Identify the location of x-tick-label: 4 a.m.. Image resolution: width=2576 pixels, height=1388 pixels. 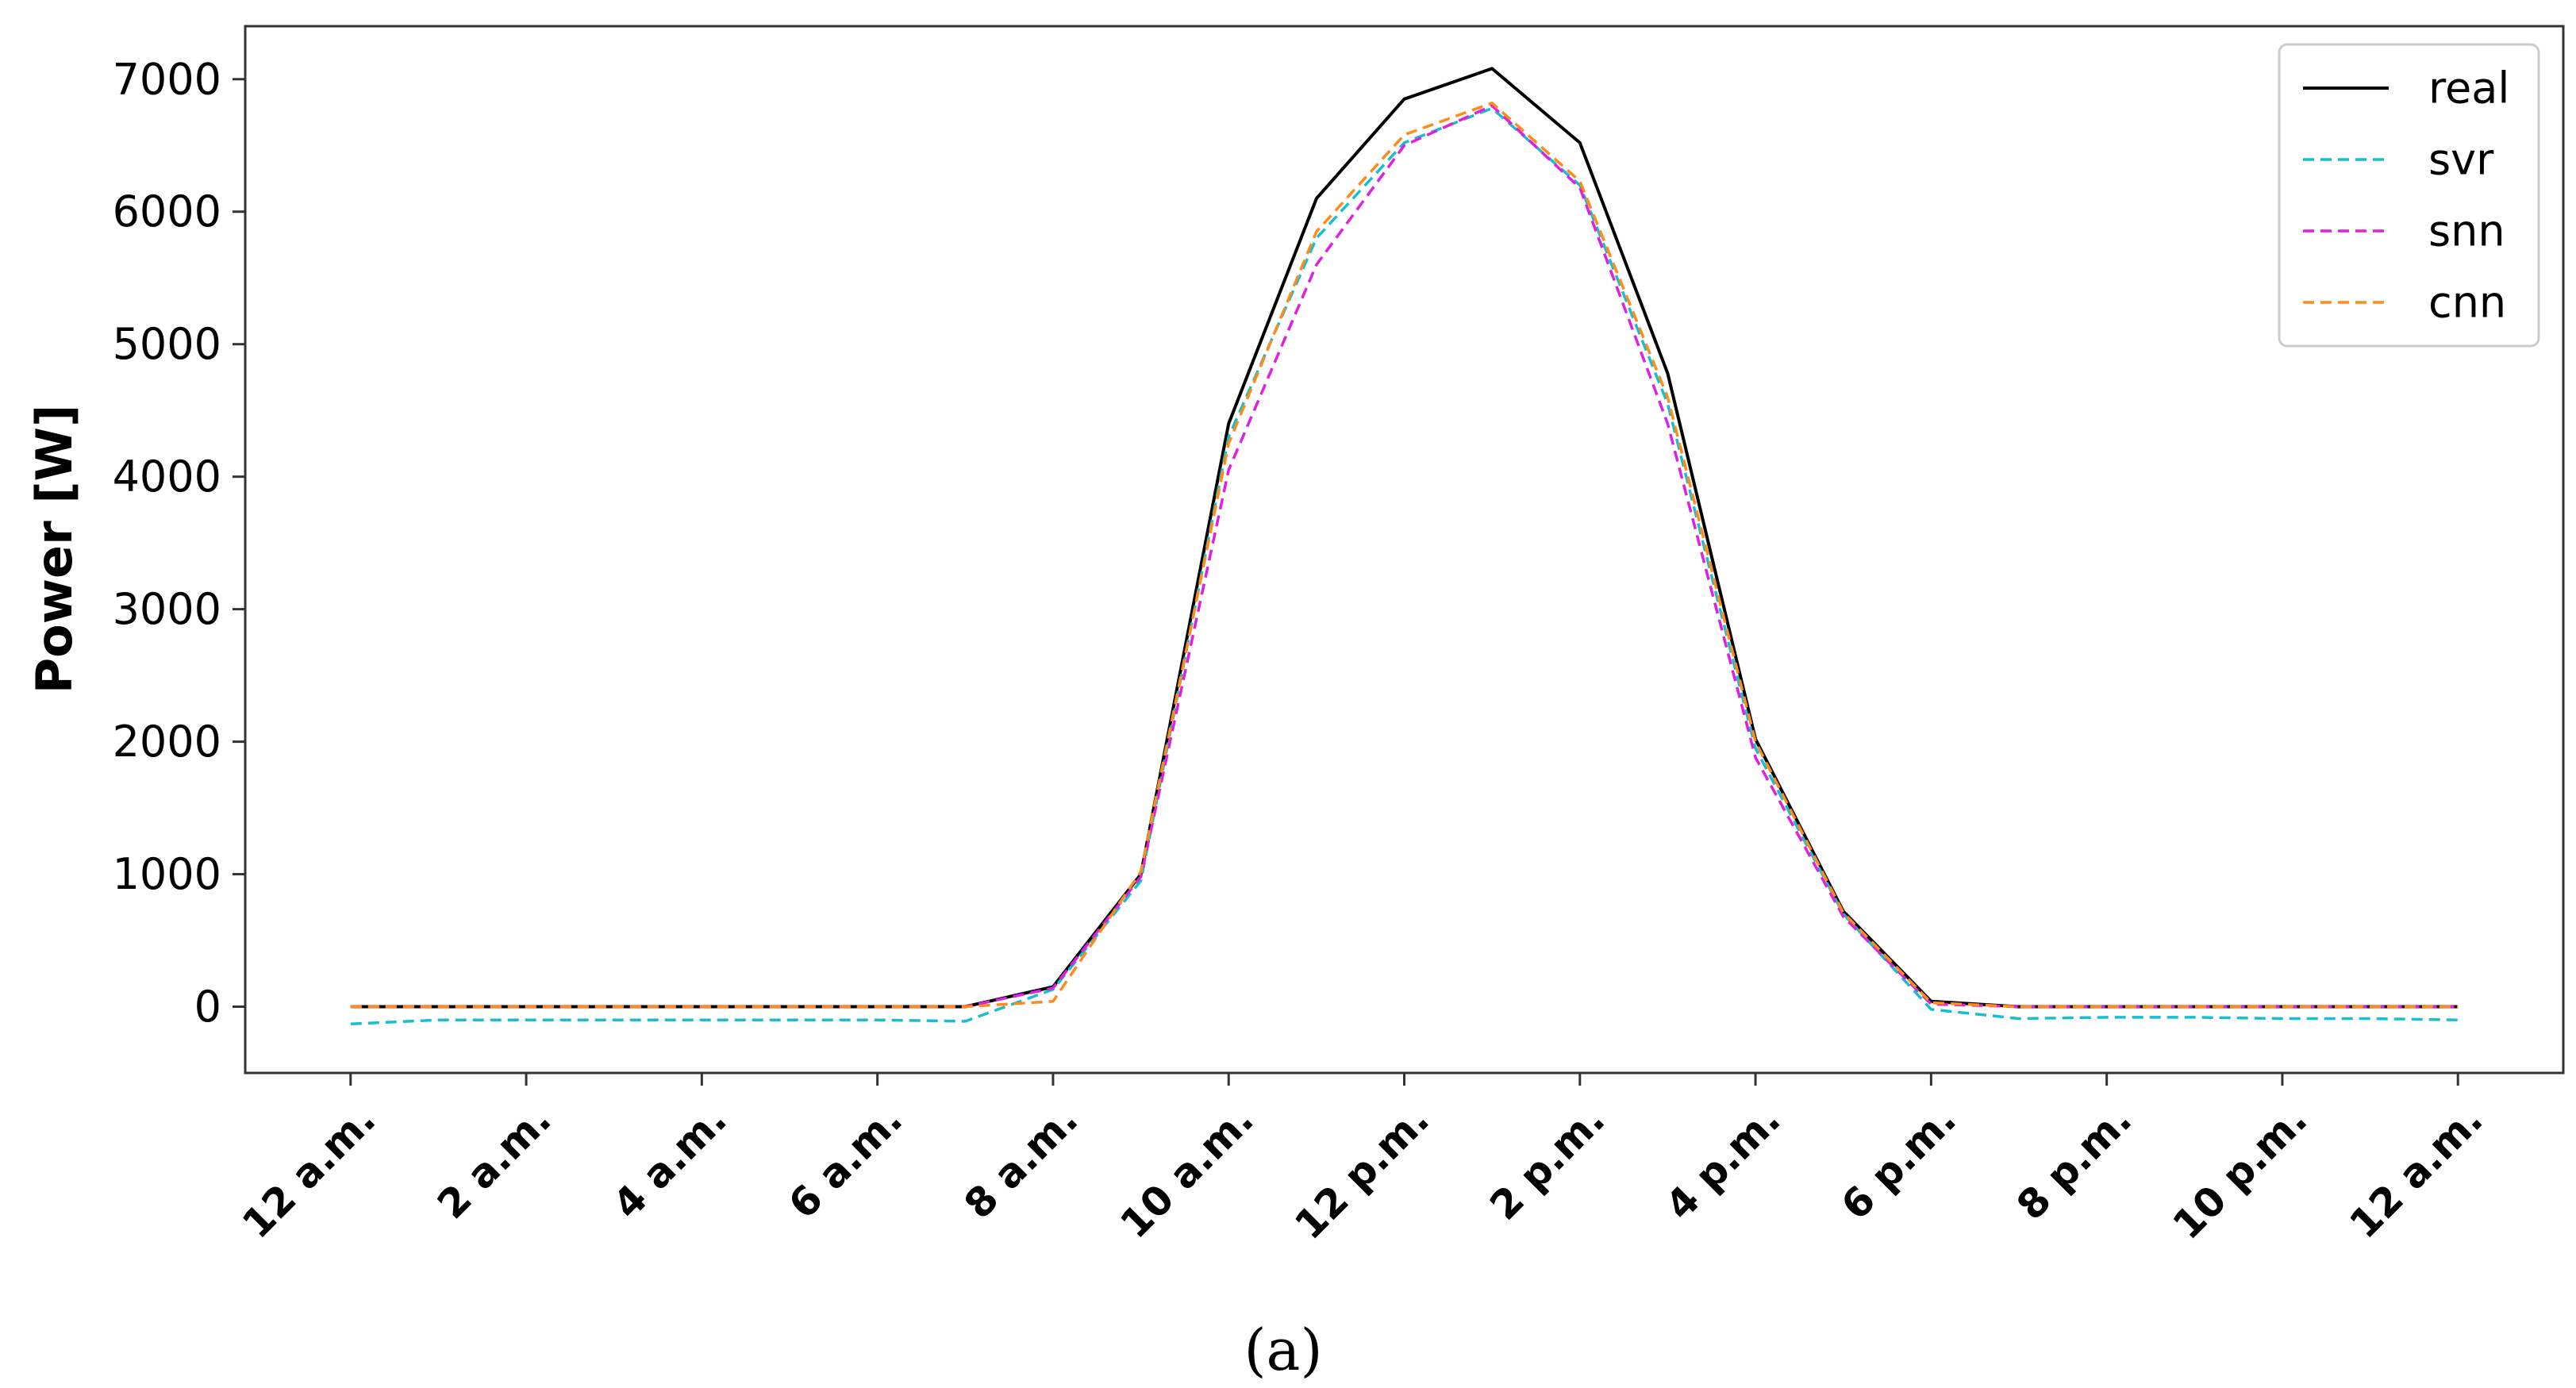
(669, 1161).